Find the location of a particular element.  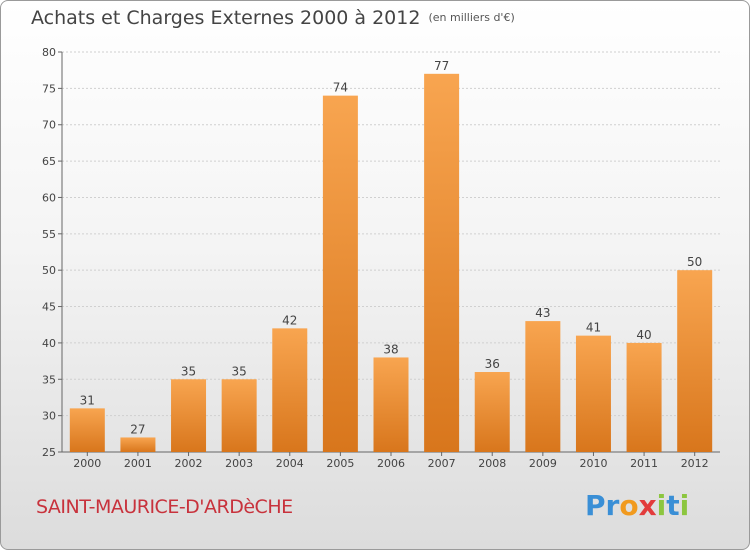

unit-label: (en milliers d'€) is located at coordinates (471, 17).